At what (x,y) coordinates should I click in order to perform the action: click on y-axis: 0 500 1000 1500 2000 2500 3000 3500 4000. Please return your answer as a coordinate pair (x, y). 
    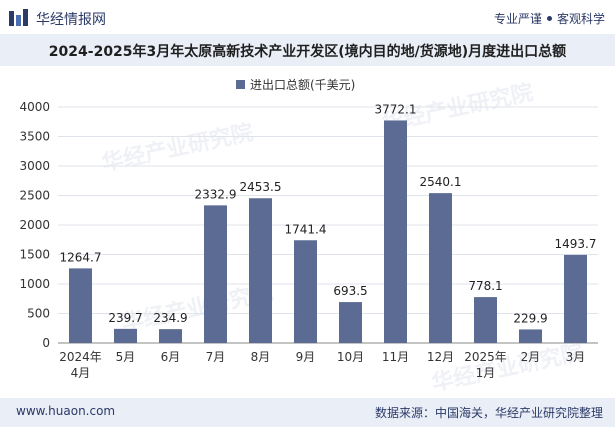
    Looking at the image, I should click on (34, 225).